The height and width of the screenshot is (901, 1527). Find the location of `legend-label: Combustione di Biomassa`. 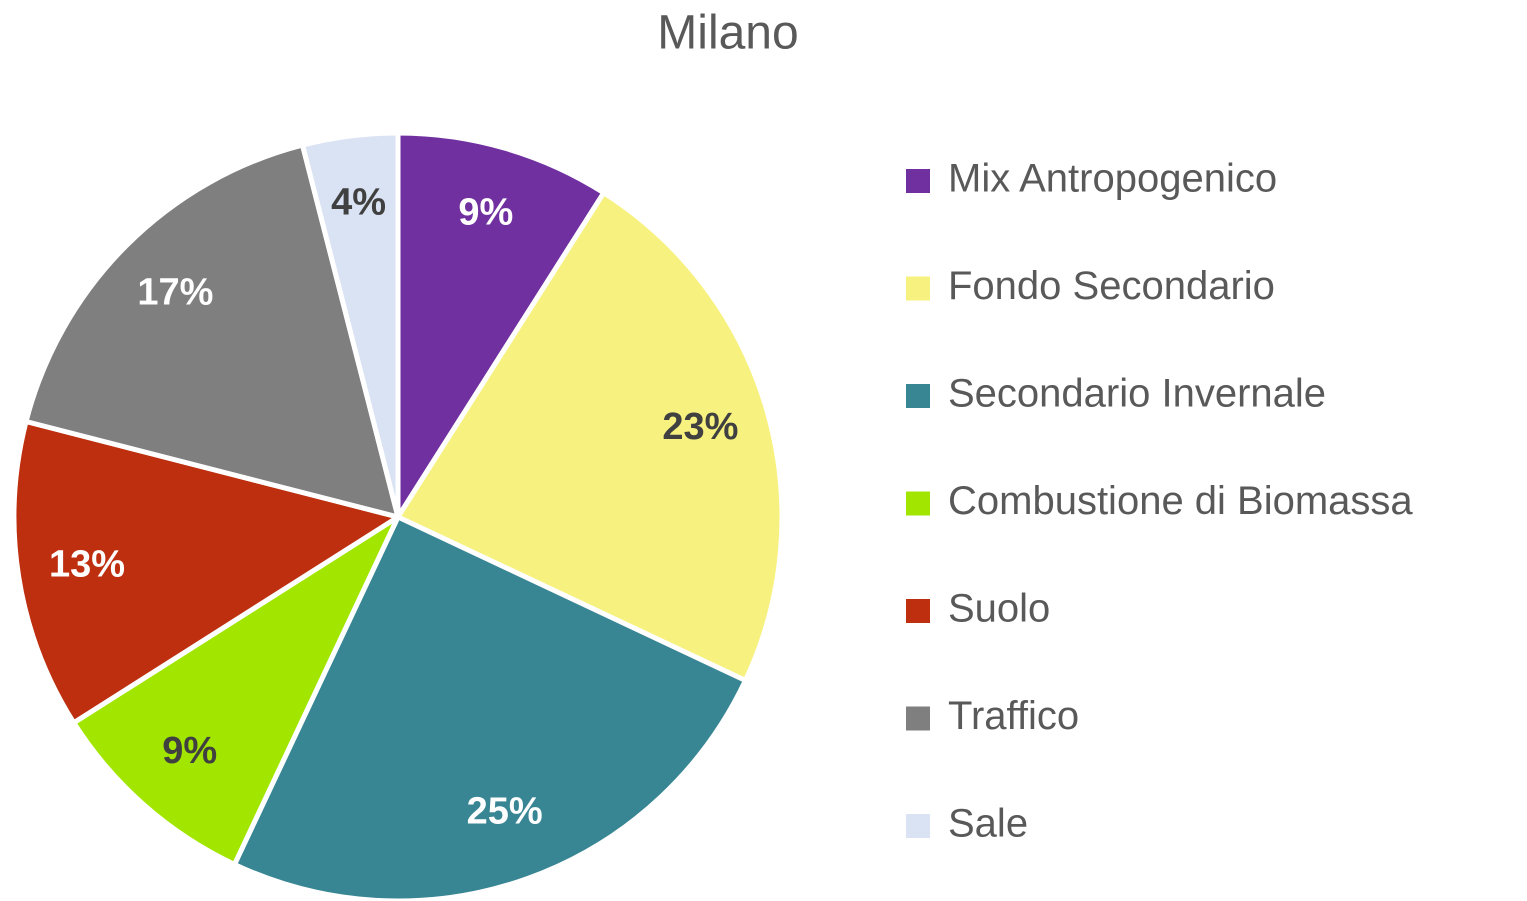

legend-label: Combustione di Biomassa is located at coordinates (1180, 501).